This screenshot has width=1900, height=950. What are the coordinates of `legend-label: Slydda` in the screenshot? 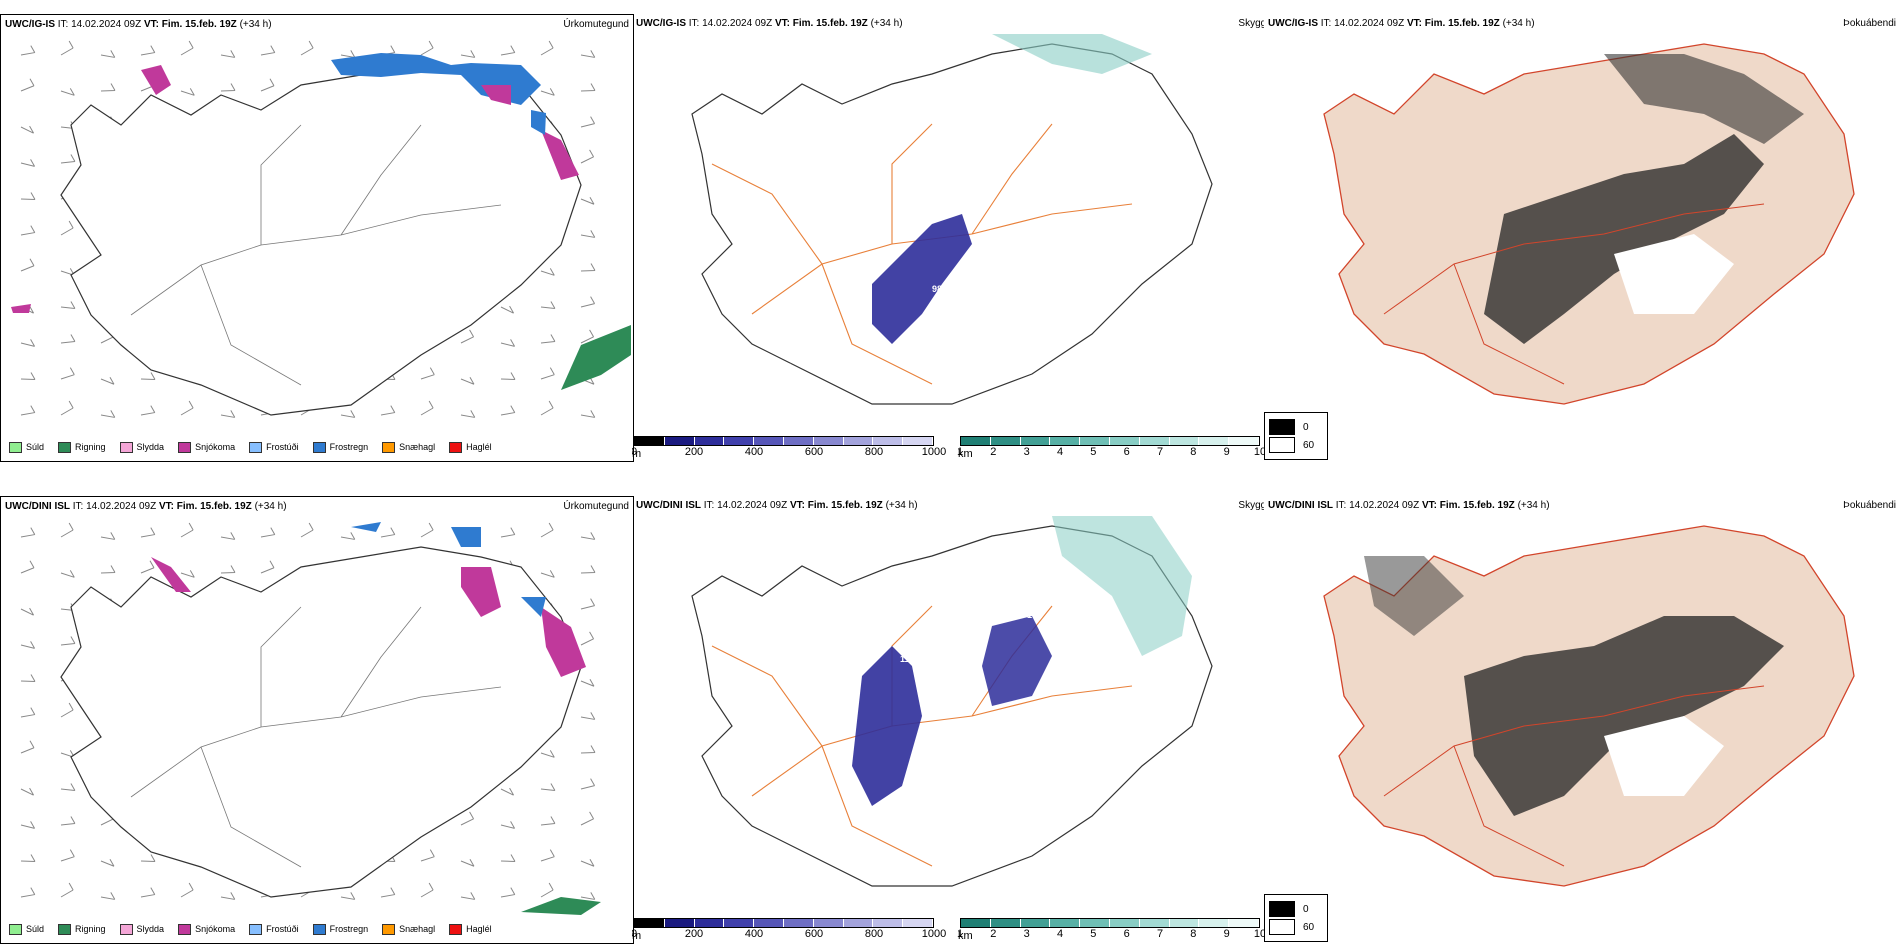 It's located at (150, 929).